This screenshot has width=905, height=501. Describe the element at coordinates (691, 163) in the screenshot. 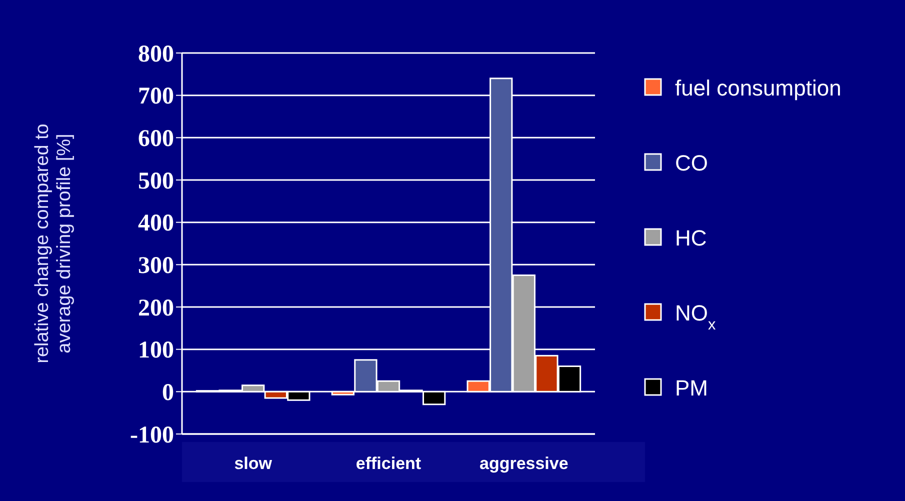

I see `legend-label: CO` at that location.